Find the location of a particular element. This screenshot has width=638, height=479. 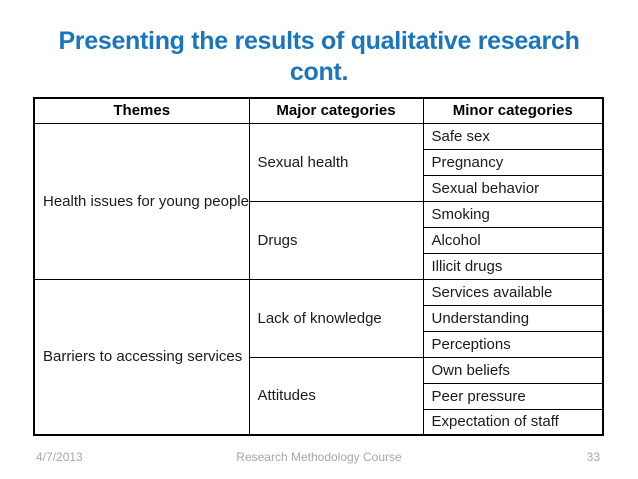

table-row: Illicit drugs is located at coordinates (319, 266).